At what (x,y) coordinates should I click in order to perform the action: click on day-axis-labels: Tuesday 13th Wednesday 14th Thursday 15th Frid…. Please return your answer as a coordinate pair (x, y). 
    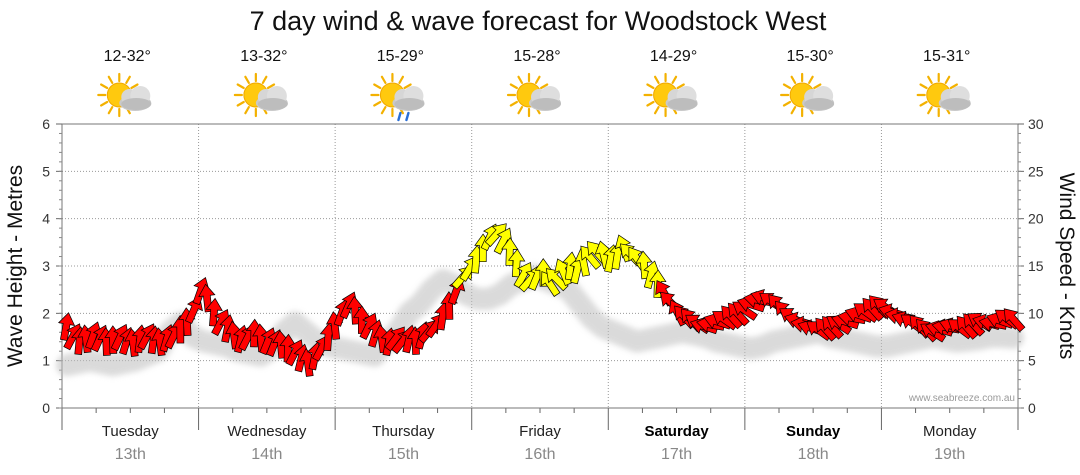
    Looking at the image, I should click on (539, 443).